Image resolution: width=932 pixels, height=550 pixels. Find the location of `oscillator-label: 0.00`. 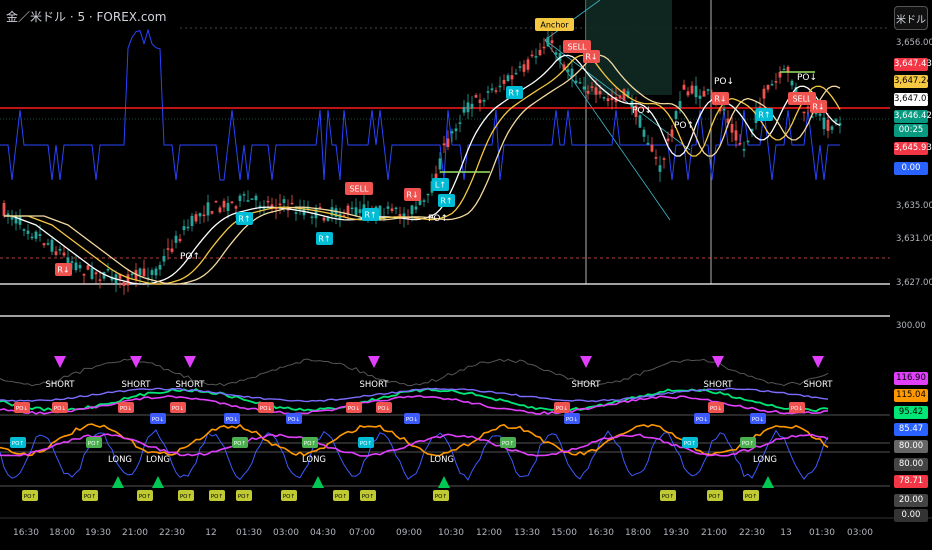

oscillator-label: 0.00 is located at coordinates (911, 515).